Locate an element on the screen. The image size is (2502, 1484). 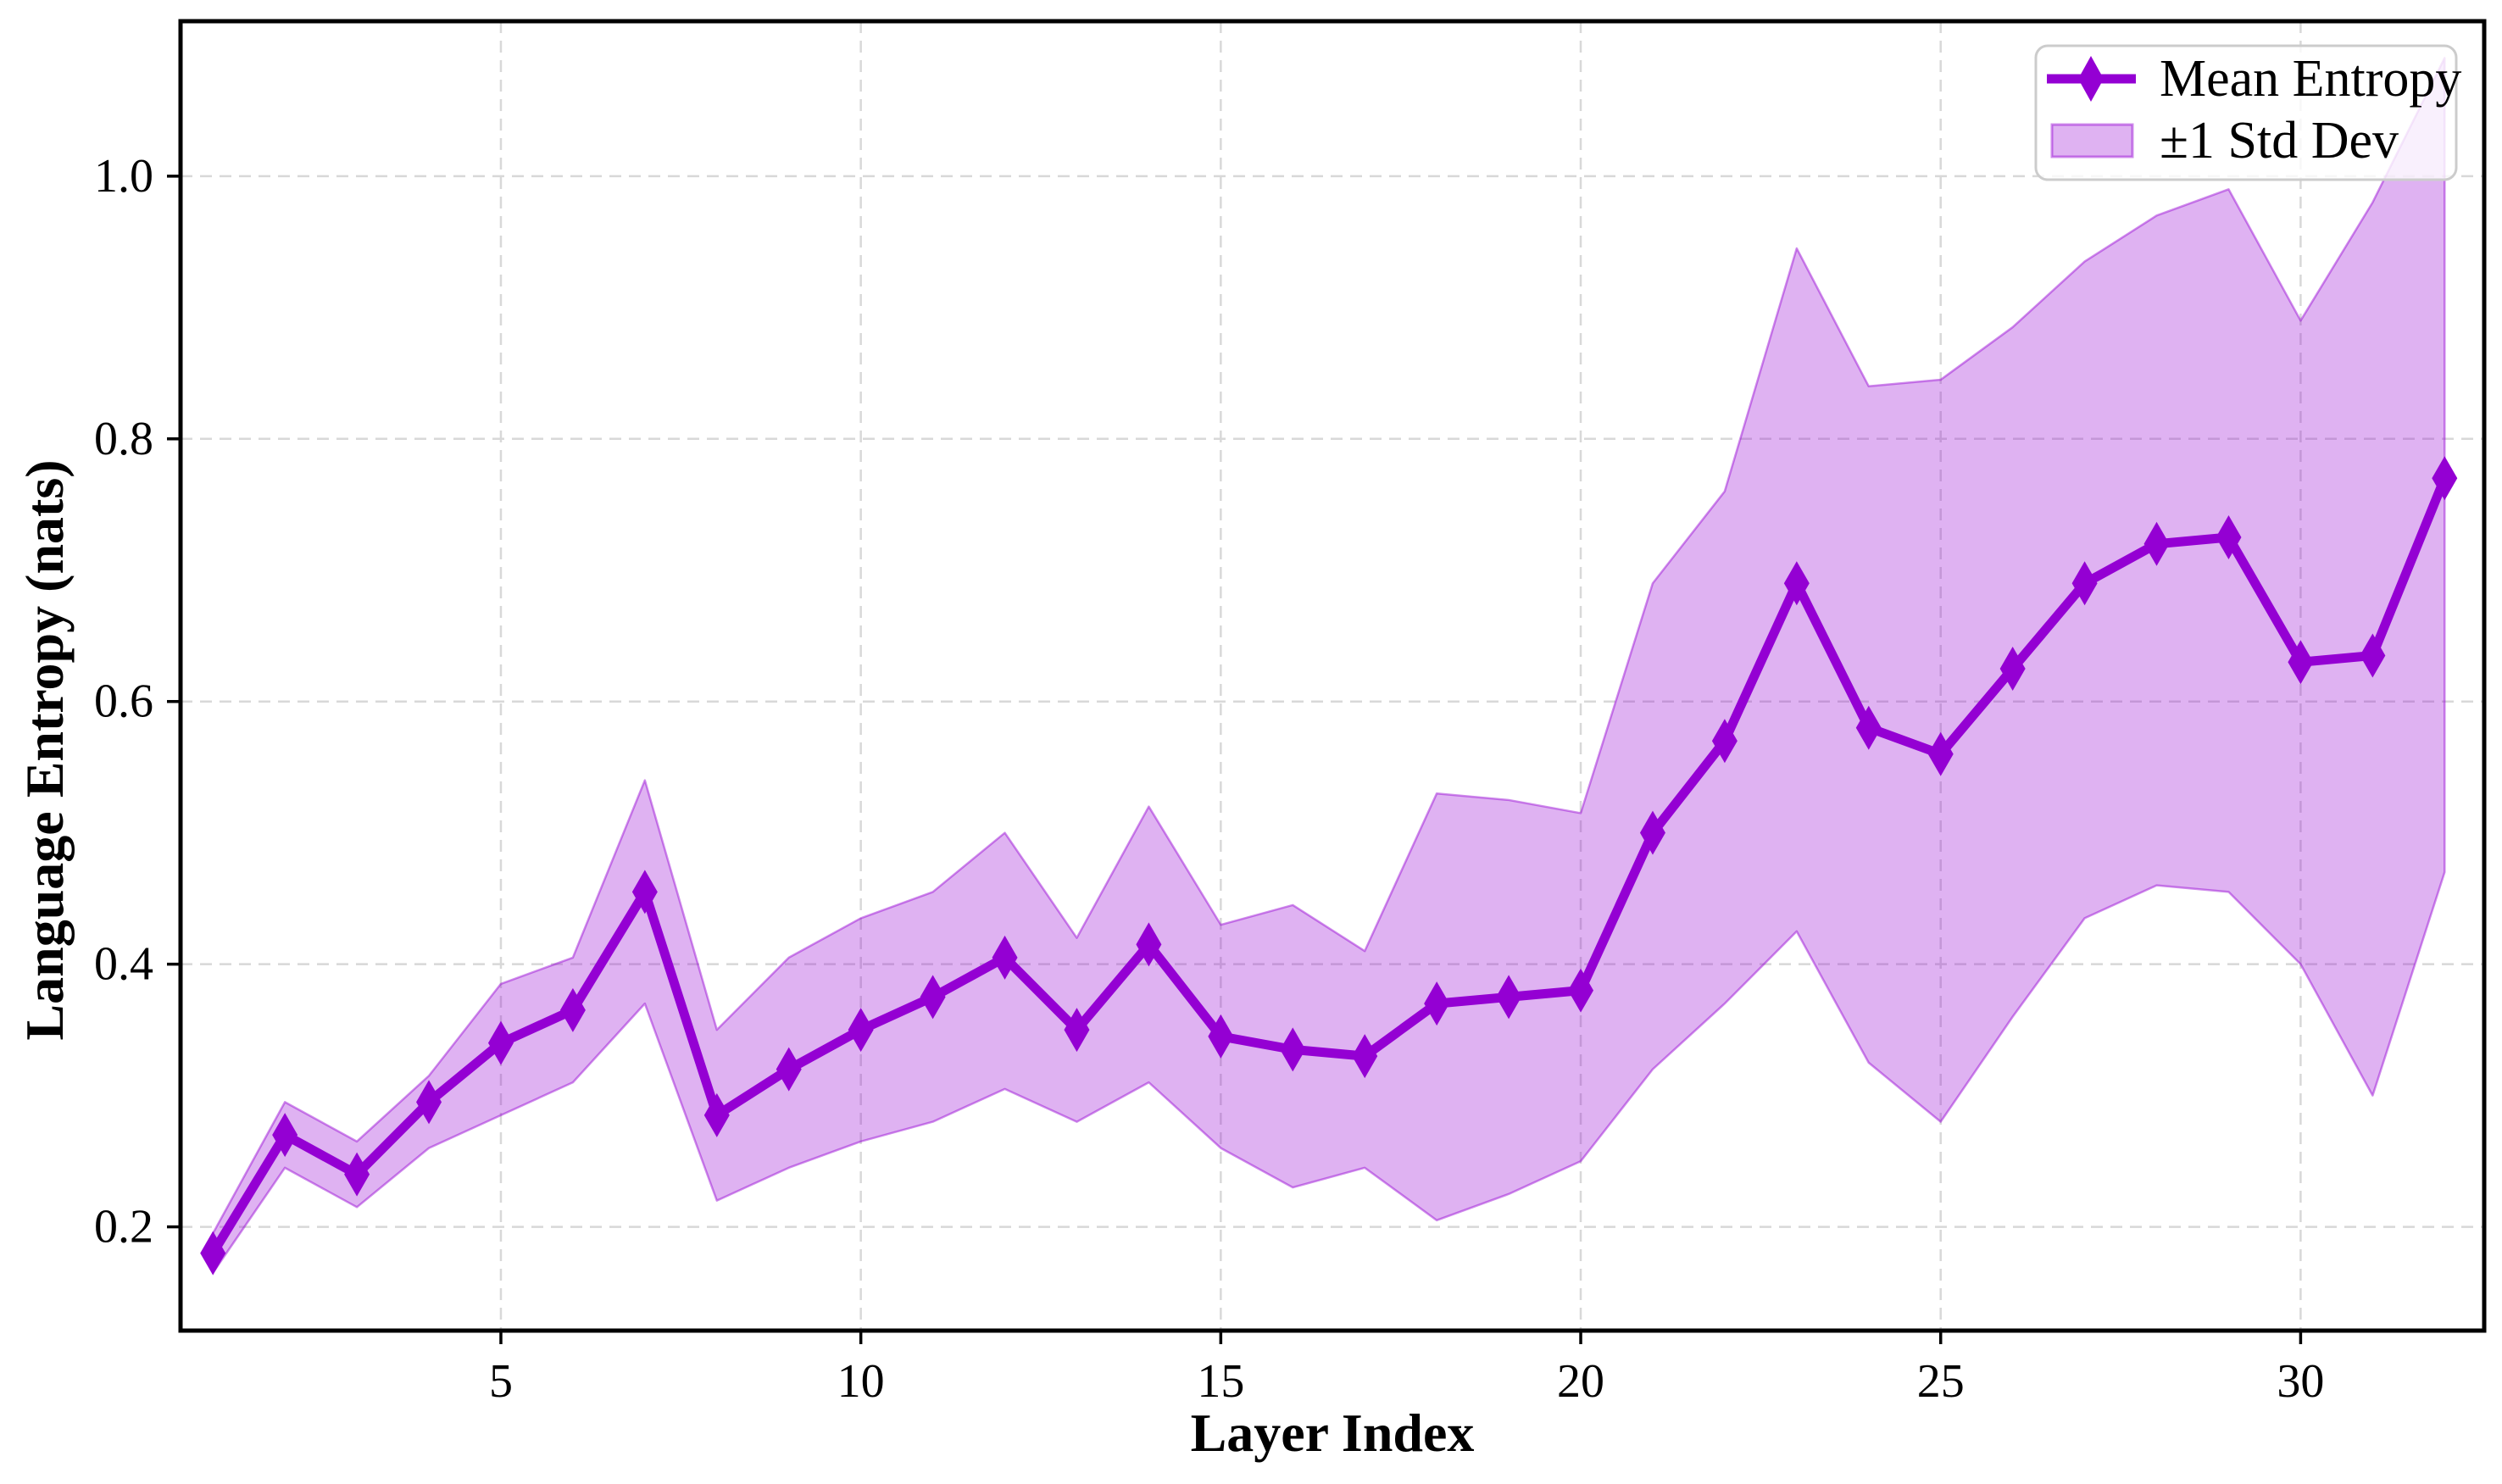
x-tick-label: 30 is located at coordinates (2300, 1382).